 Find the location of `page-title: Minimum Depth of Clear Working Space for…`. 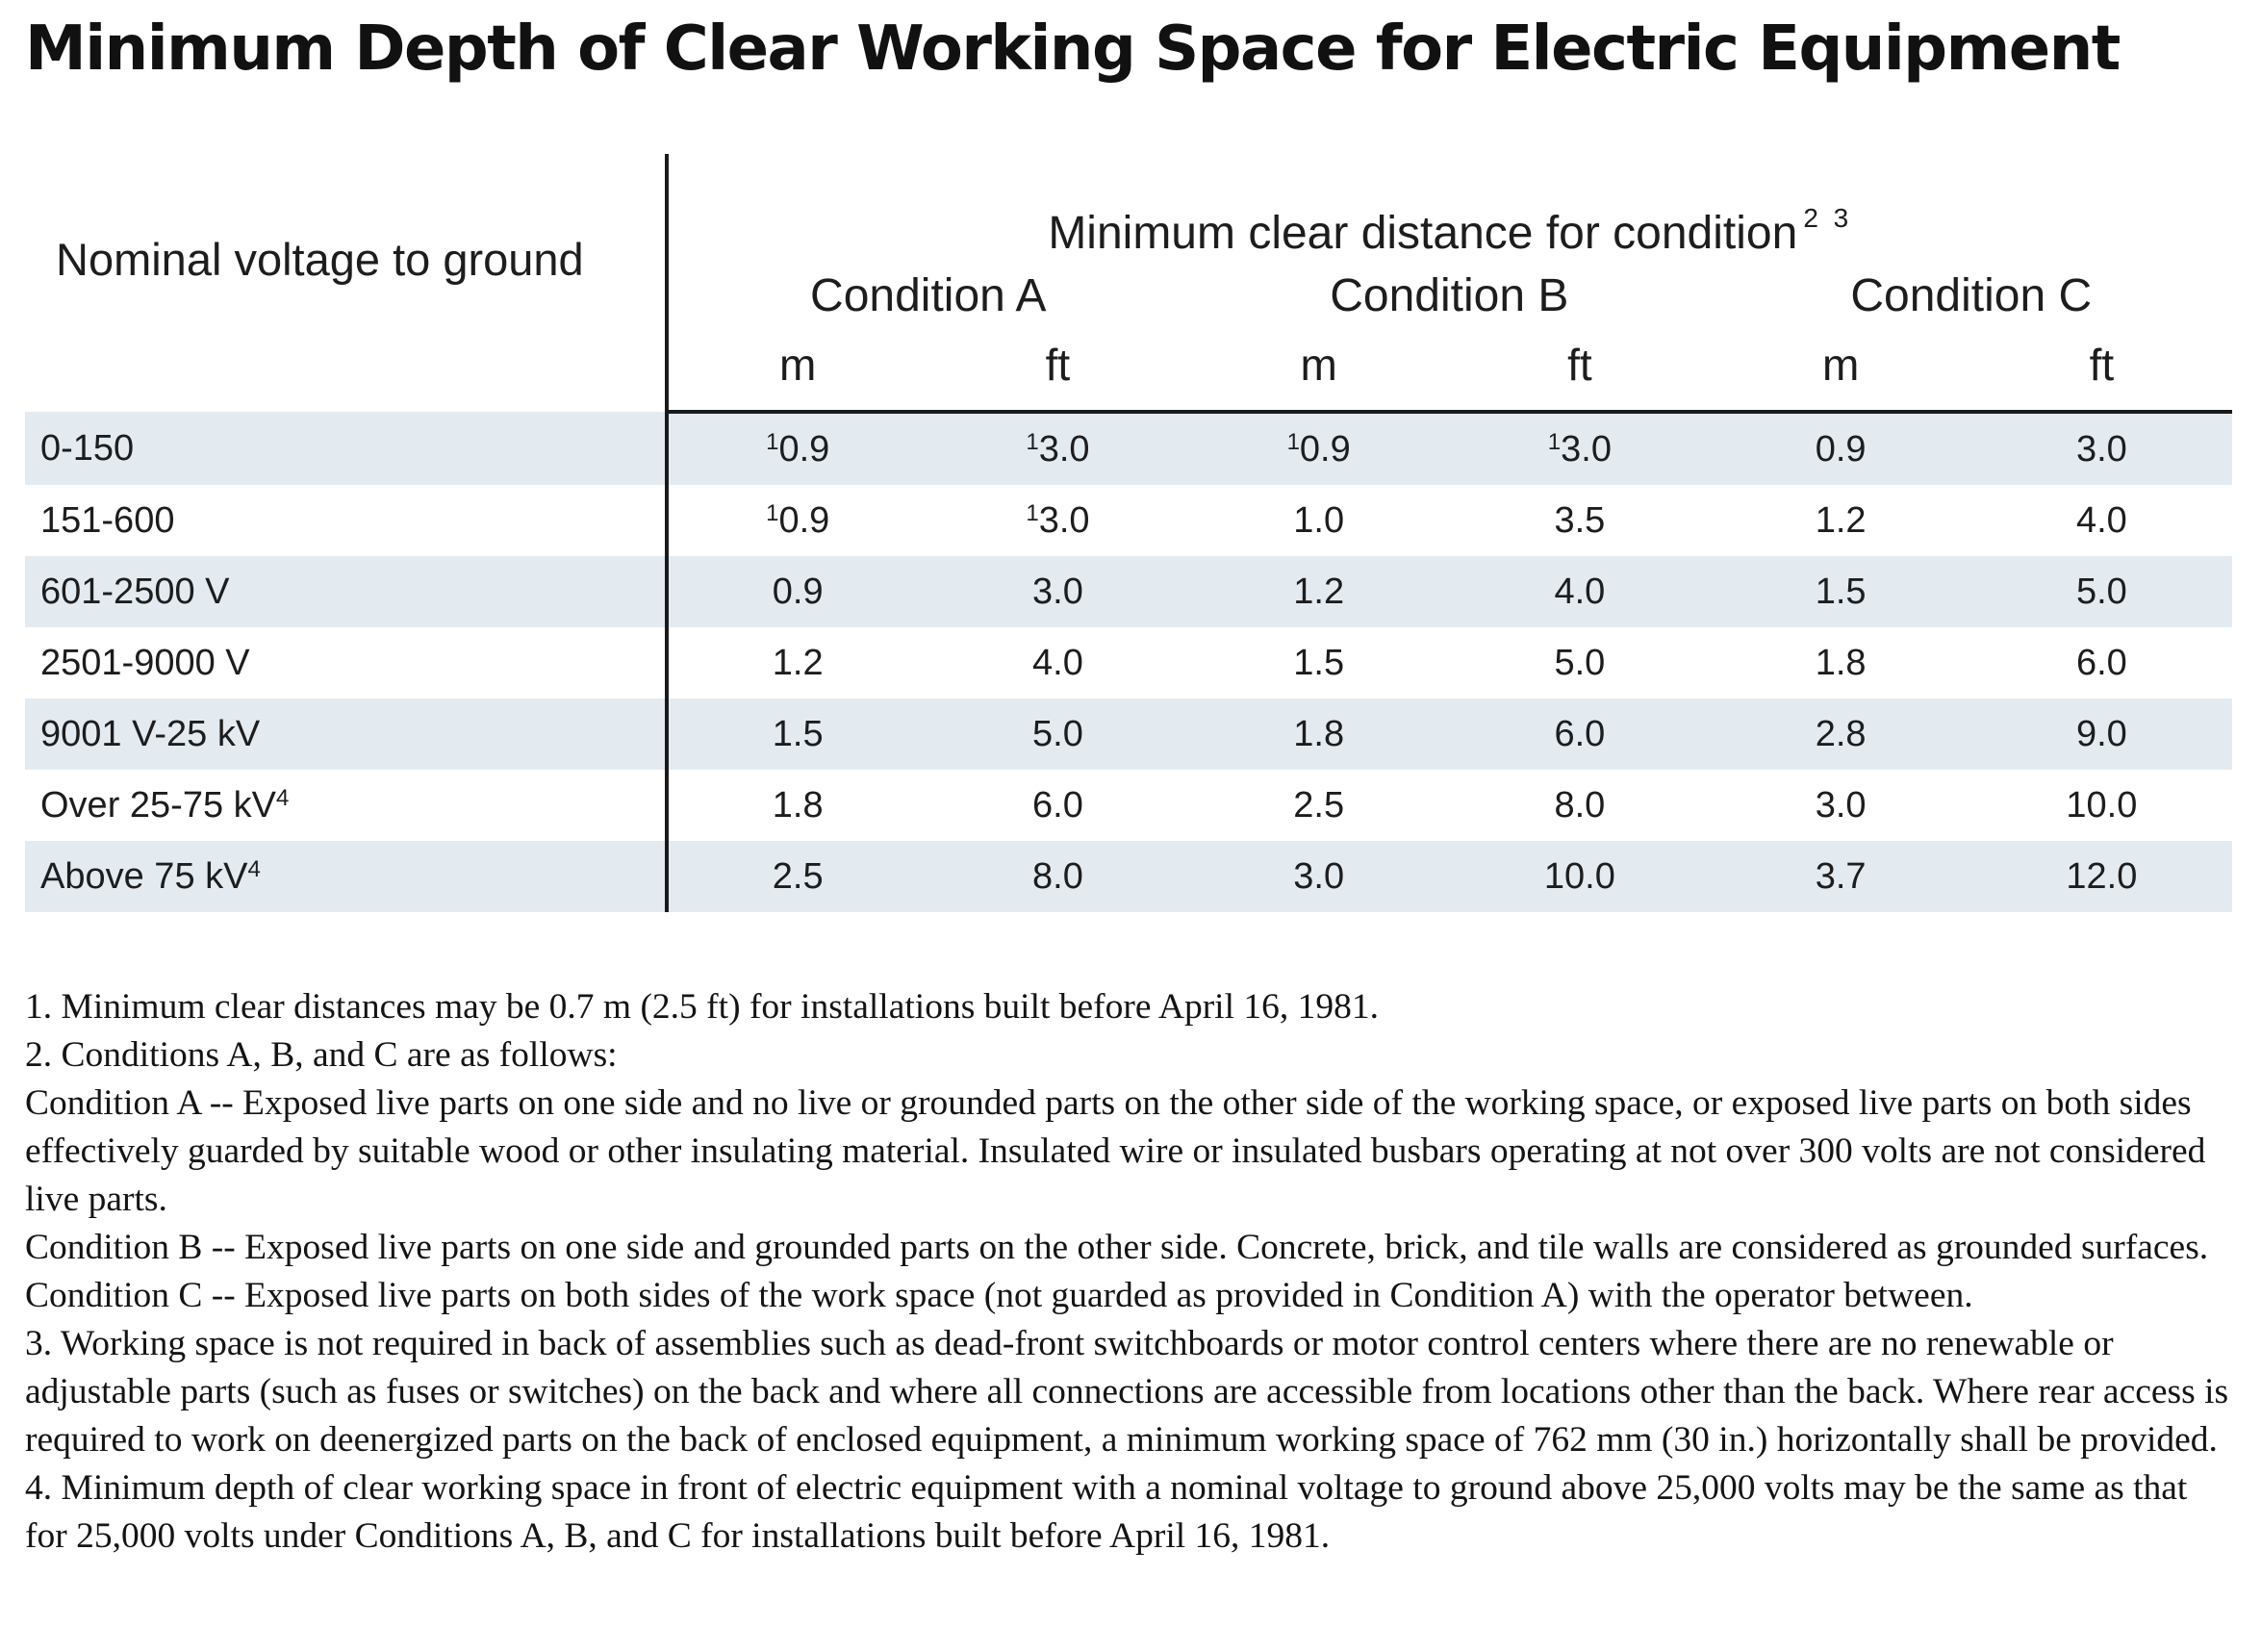

page-title: Minimum Depth of Clear Working Space for… is located at coordinates (1073, 49).